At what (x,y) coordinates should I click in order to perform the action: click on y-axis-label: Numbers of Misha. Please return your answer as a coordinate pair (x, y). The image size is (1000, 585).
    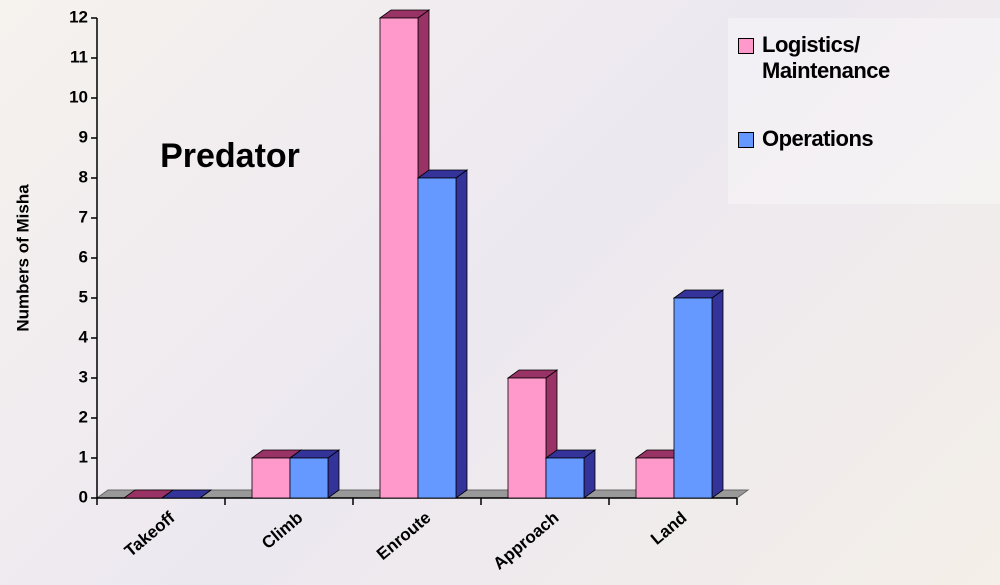
    Looking at the image, I should click on (22, 258).